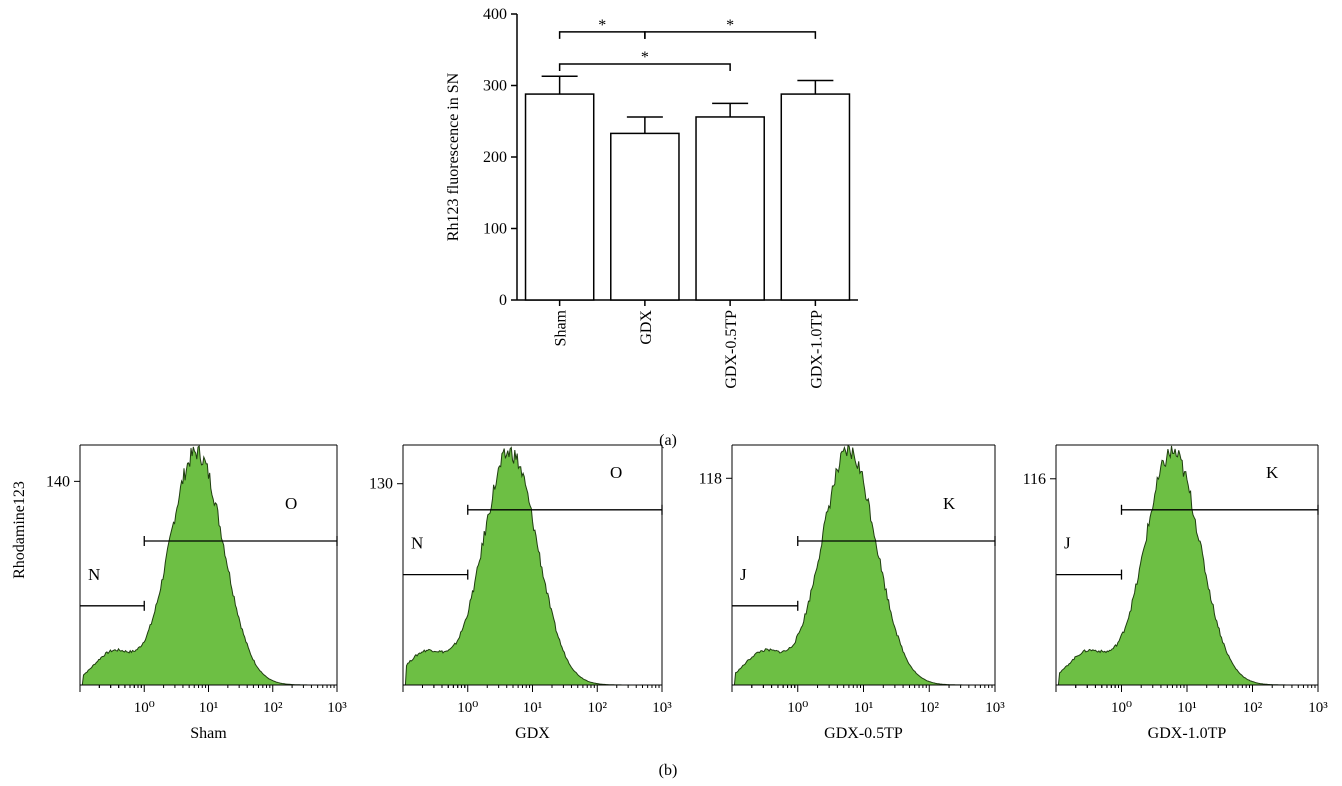  I want to click on y-tick-label: 140, so click(58, 481).